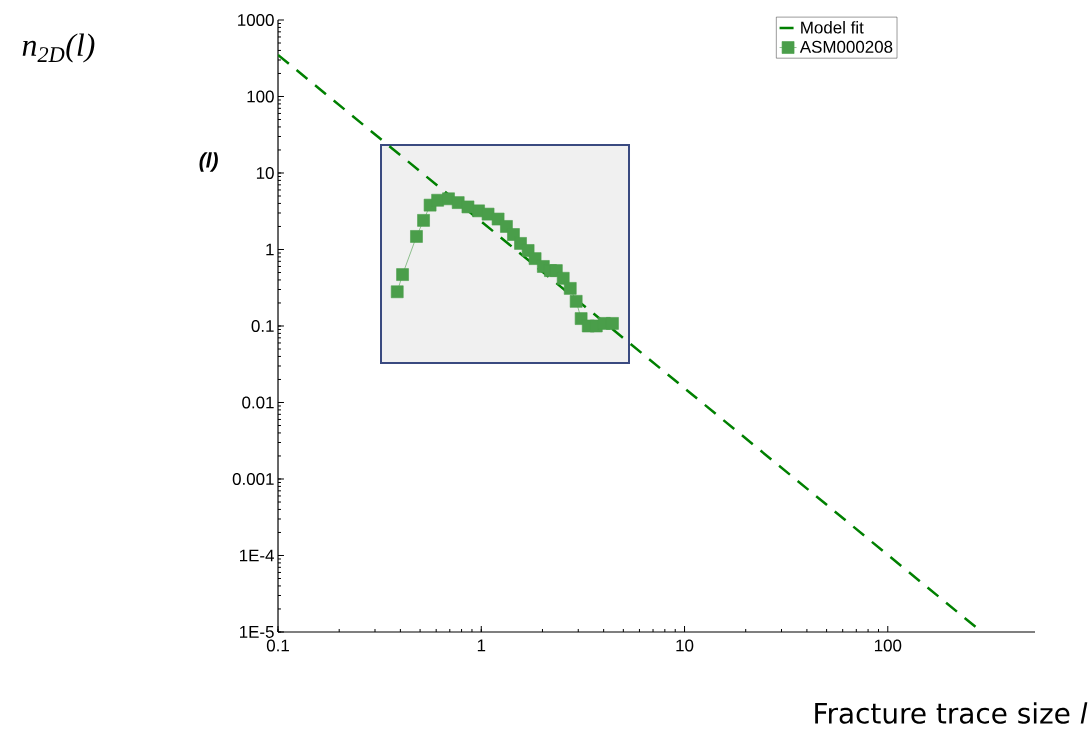 The width and height of the screenshot is (1091, 732). Describe the element at coordinates (481, 645) in the screenshot. I see `x-tick-label: 1` at that location.